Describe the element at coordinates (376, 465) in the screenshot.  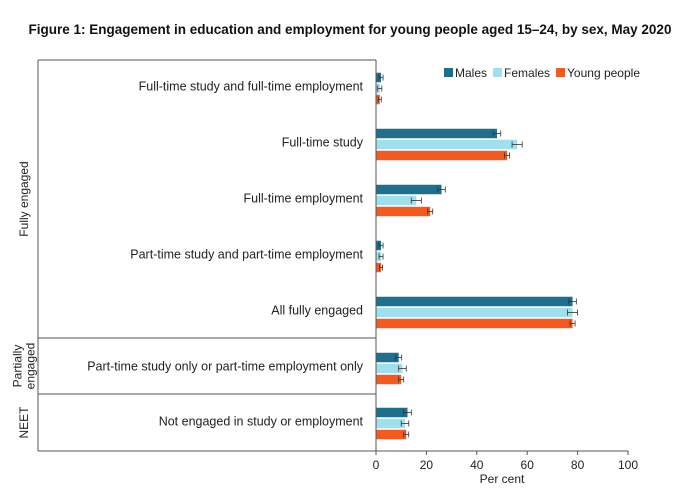
I see `x-tick-label: 0` at that location.